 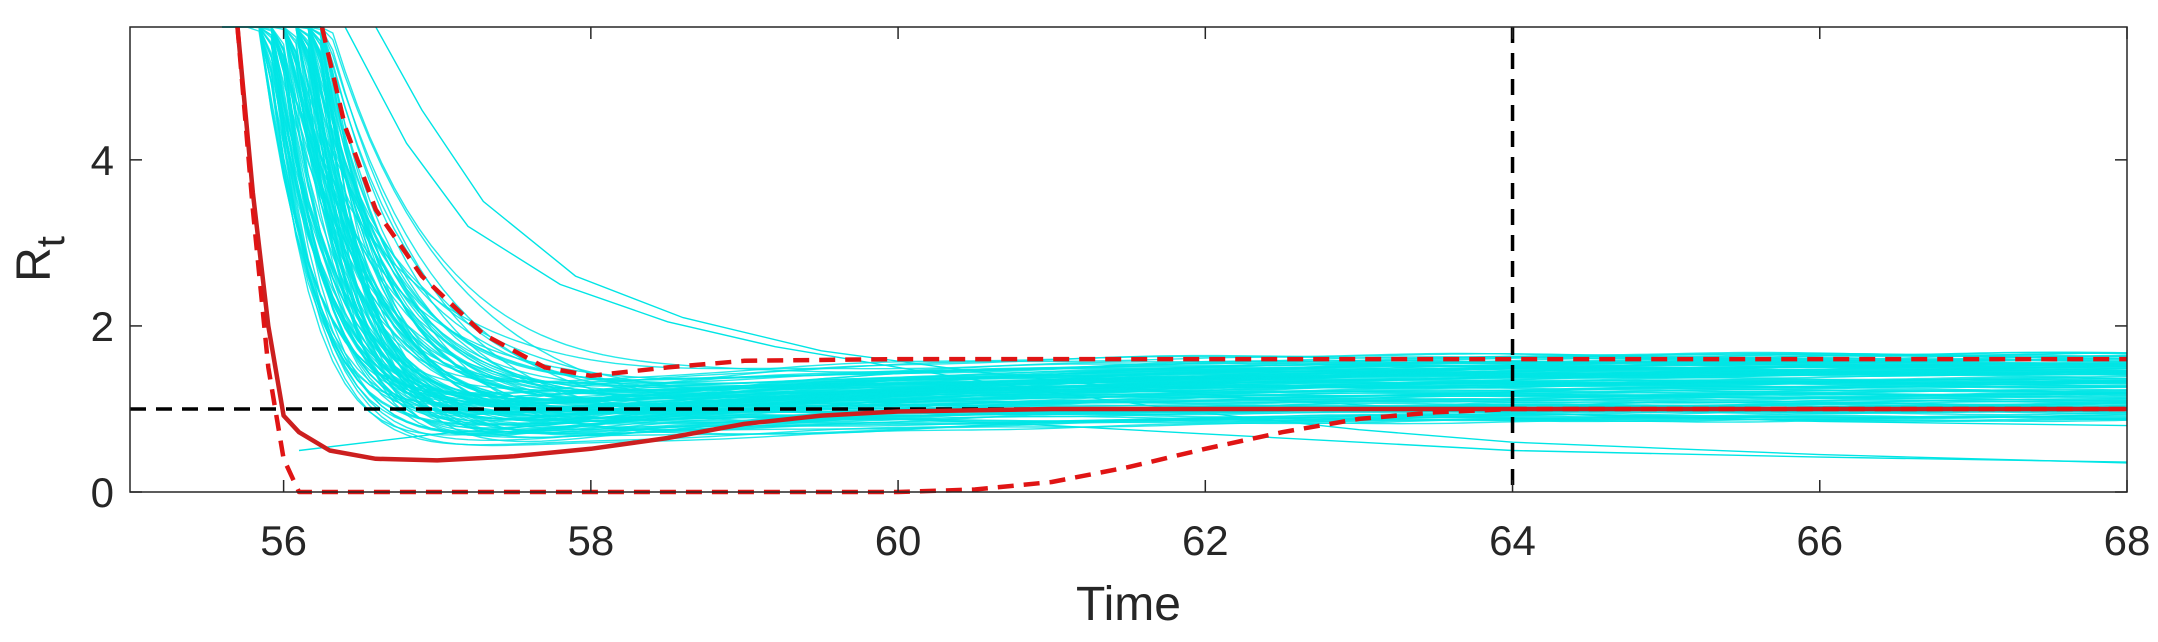 What do you see at coordinates (1512, 540) in the screenshot?
I see `x-tick-label: 64` at bounding box center [1512, 540].